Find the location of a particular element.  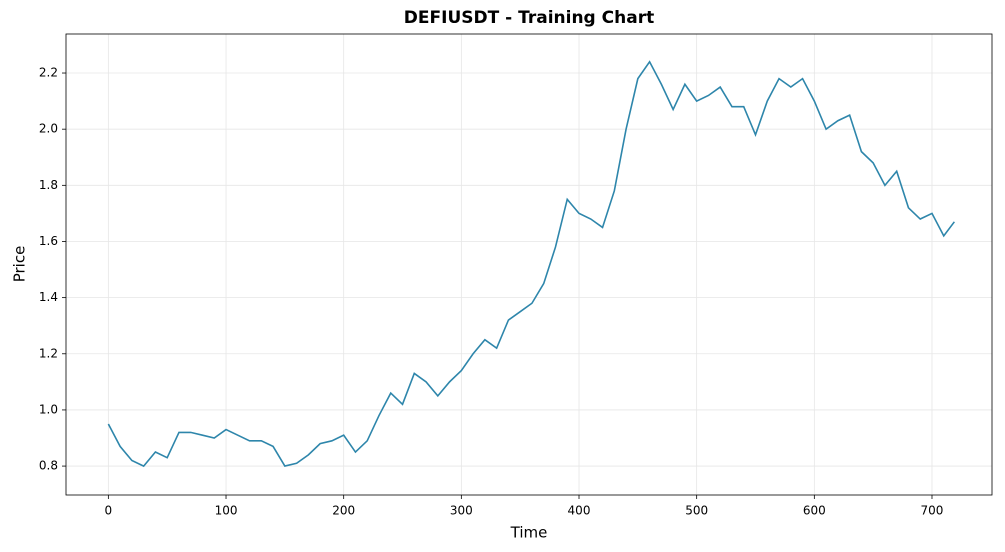

x-tick-label: 200 is located at coordinates (343, 511).